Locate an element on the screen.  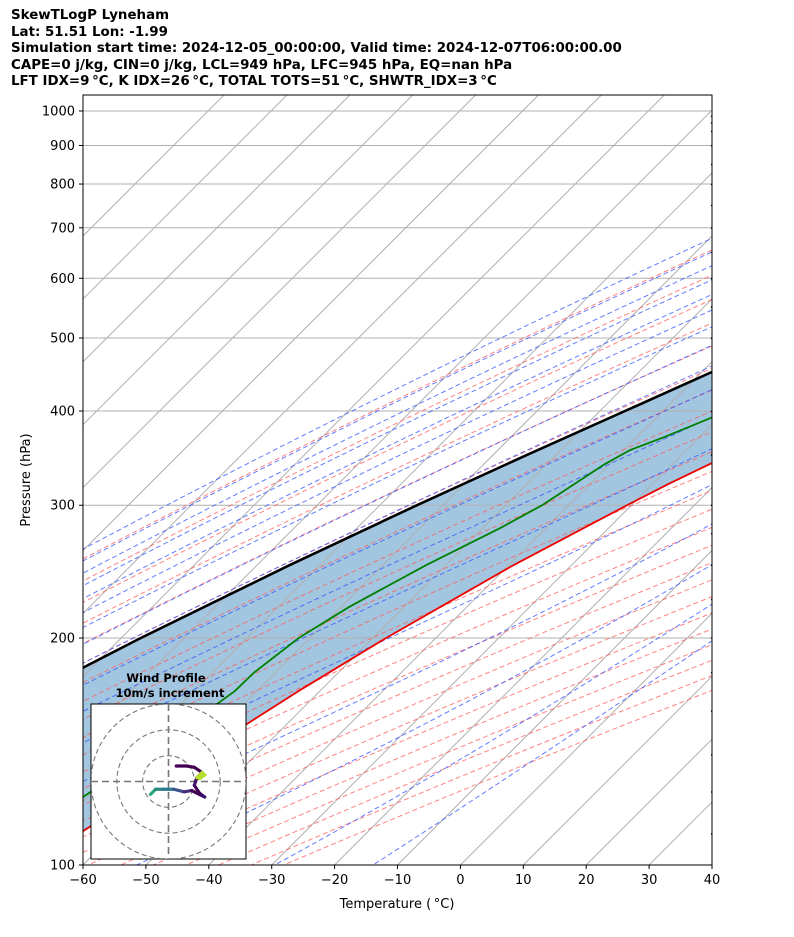
wind-profile-title: Wind Profile is located at coordinates (166, 678).